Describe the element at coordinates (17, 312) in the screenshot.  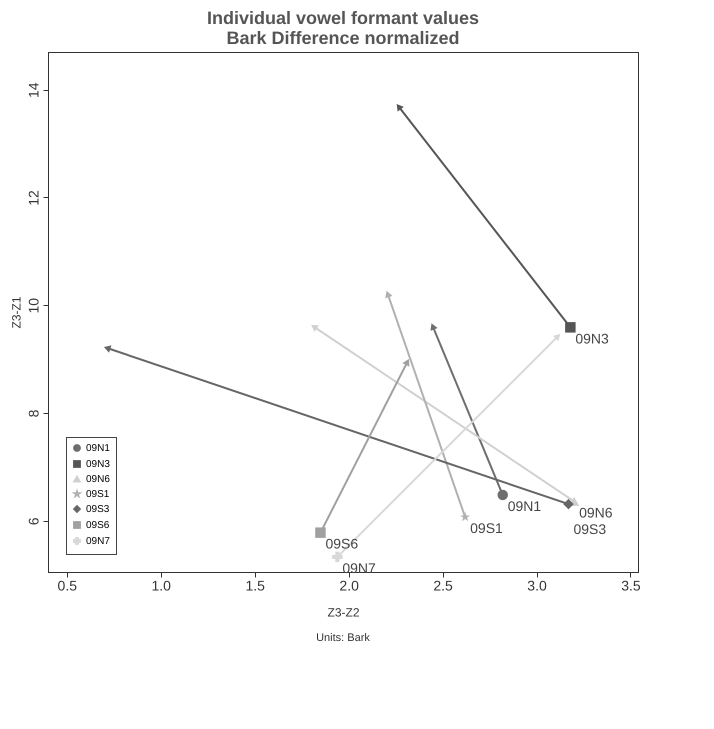
I see `y-axis-title: Z3-Z1` at that location.